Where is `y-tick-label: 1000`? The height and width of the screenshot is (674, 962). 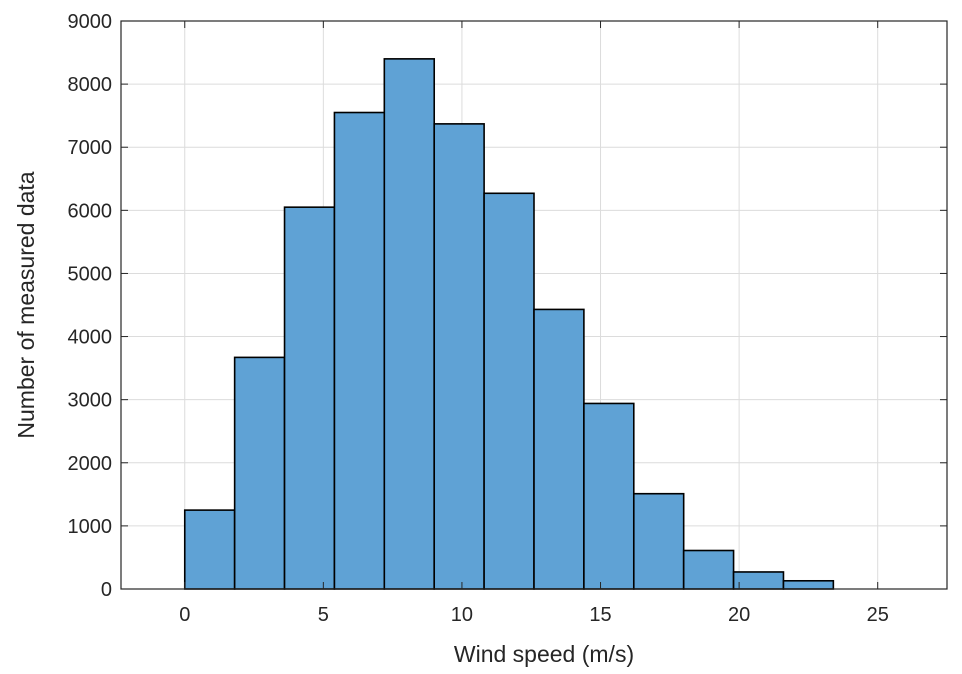
y-tick-label: 1000 is located at coordinates (90, 527).